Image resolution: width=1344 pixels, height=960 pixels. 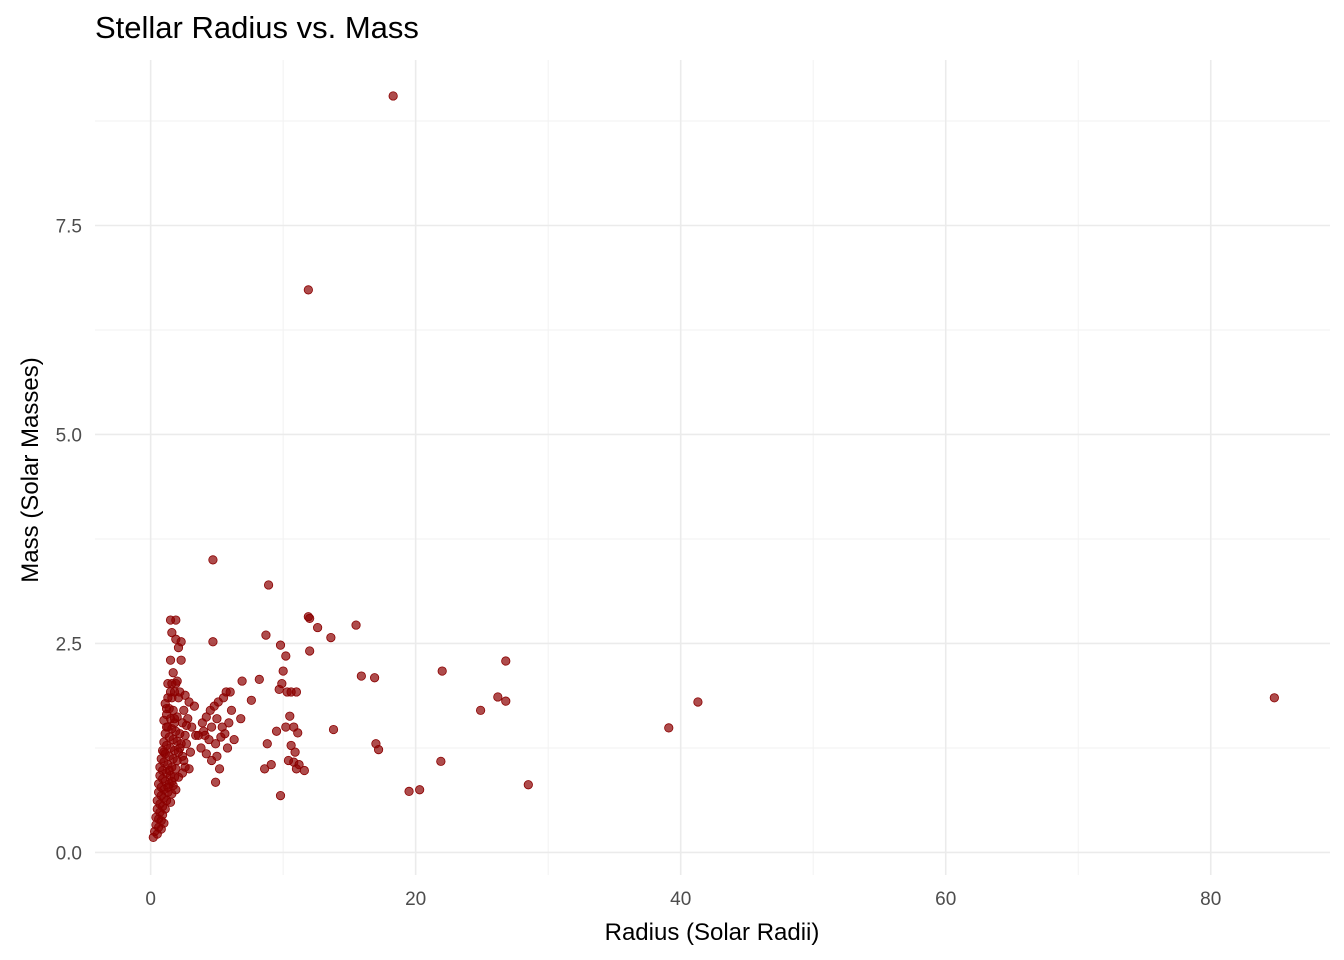 I want to click on y-tick-label: 7.5, so click(x=69, y=227).